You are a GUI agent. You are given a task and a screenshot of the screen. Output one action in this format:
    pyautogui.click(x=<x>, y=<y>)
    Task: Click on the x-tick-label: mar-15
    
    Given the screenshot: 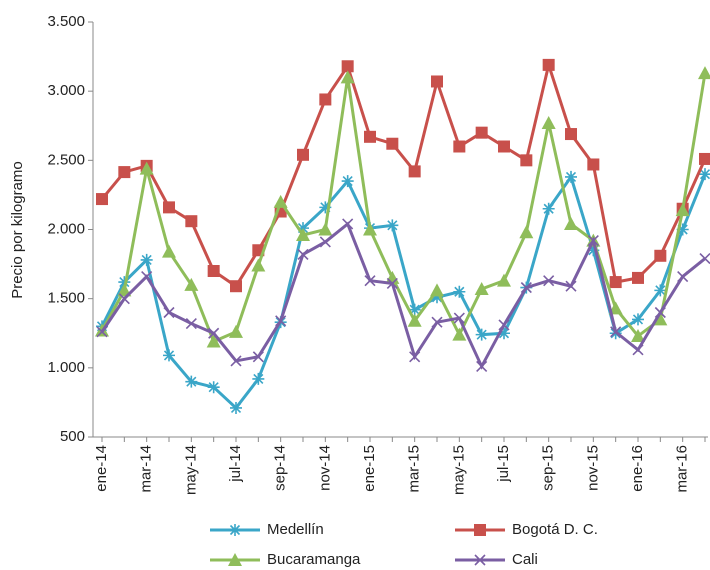 What is the action you would take?
    pyautogui.click(x=414, y=469)
    